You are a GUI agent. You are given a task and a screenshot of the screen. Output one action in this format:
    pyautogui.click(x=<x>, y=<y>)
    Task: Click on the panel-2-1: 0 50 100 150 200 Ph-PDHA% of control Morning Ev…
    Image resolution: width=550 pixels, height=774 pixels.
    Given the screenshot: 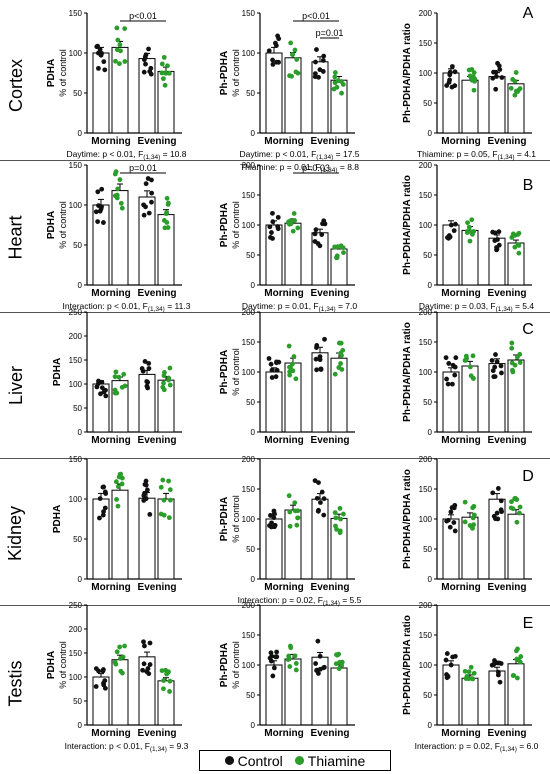 What is the action you would take?
    pyautogui.click(x=287, y=377)
    